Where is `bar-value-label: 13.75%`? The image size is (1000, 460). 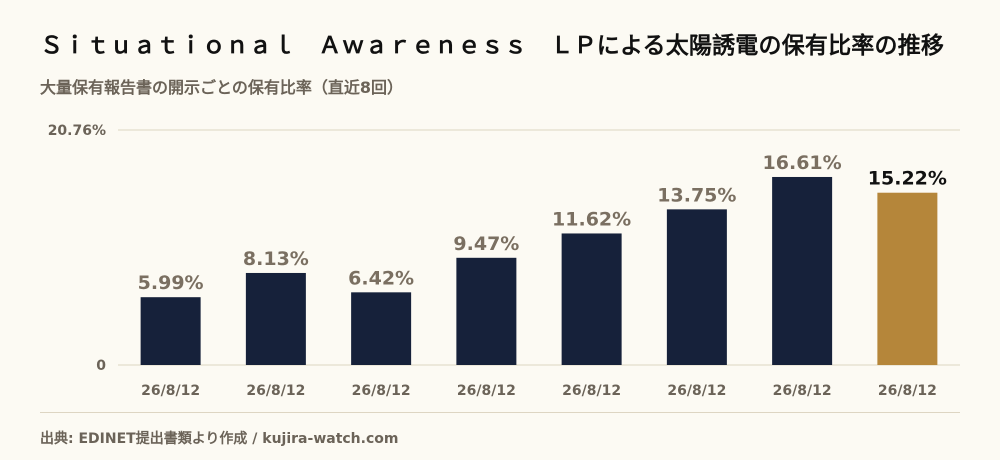 bar-value-label: 13.75% is located at coordinates (696, 195).